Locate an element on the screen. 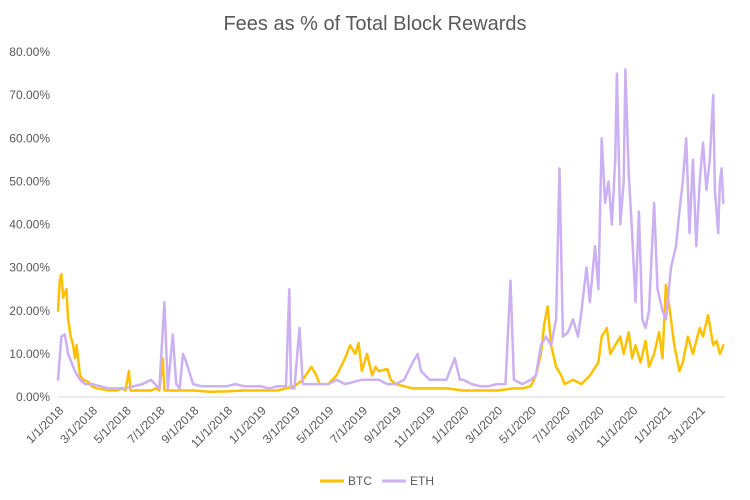 The height and width of the screenshot is (500, 750). y-tick-label: 70.00% is located at coordinates (29, 95).